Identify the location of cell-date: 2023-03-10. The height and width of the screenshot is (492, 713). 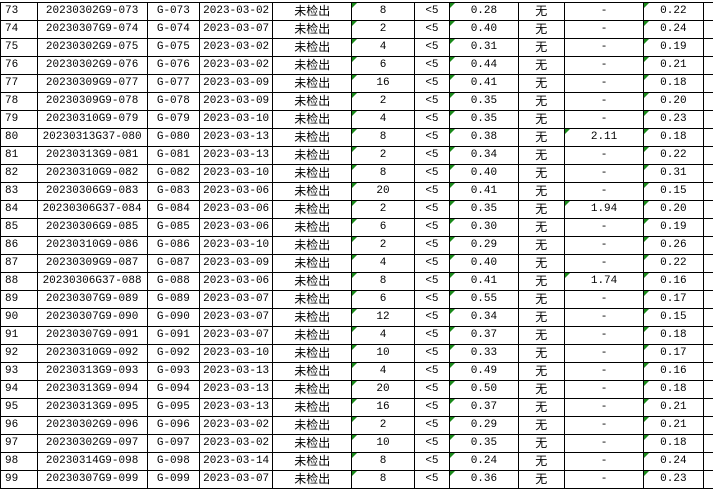
(236, 353).